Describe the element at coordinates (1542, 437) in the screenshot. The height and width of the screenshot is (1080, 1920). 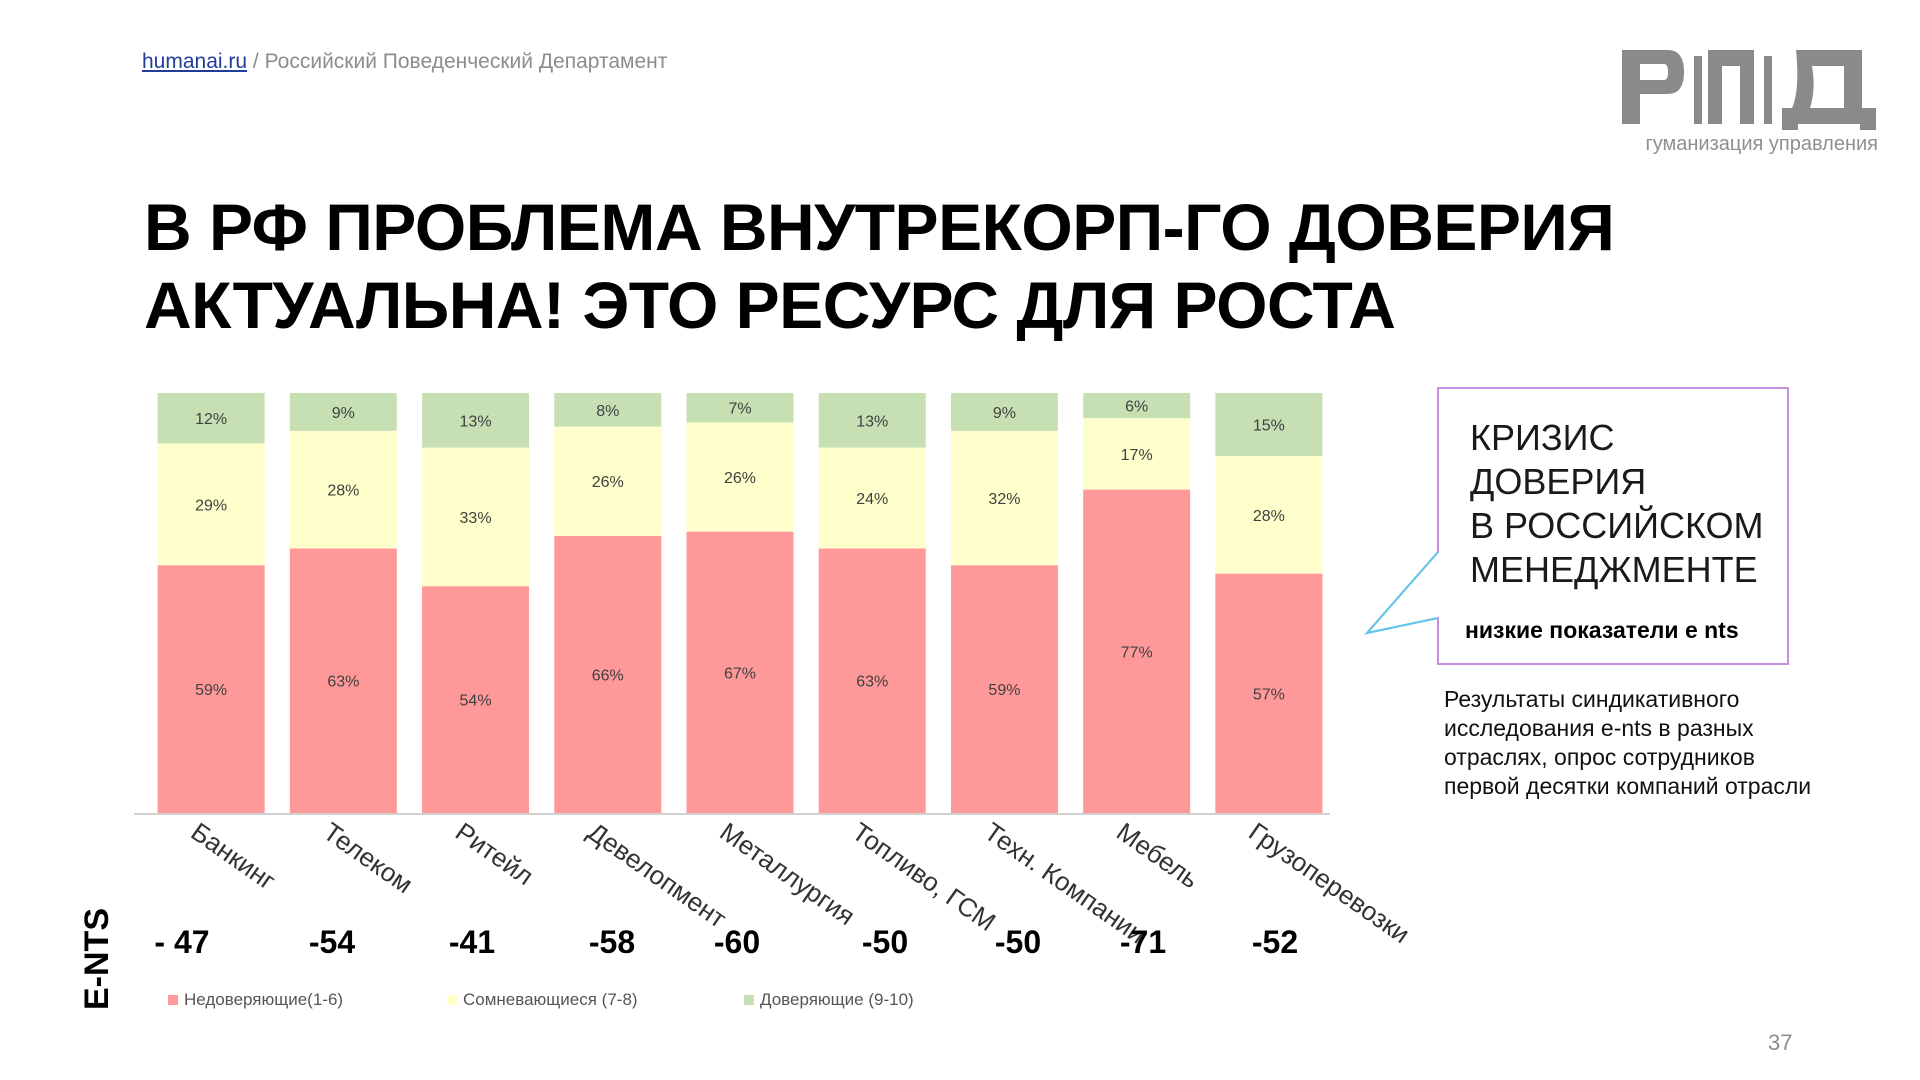
I see `callout-line: КРИЗИС` at that location.